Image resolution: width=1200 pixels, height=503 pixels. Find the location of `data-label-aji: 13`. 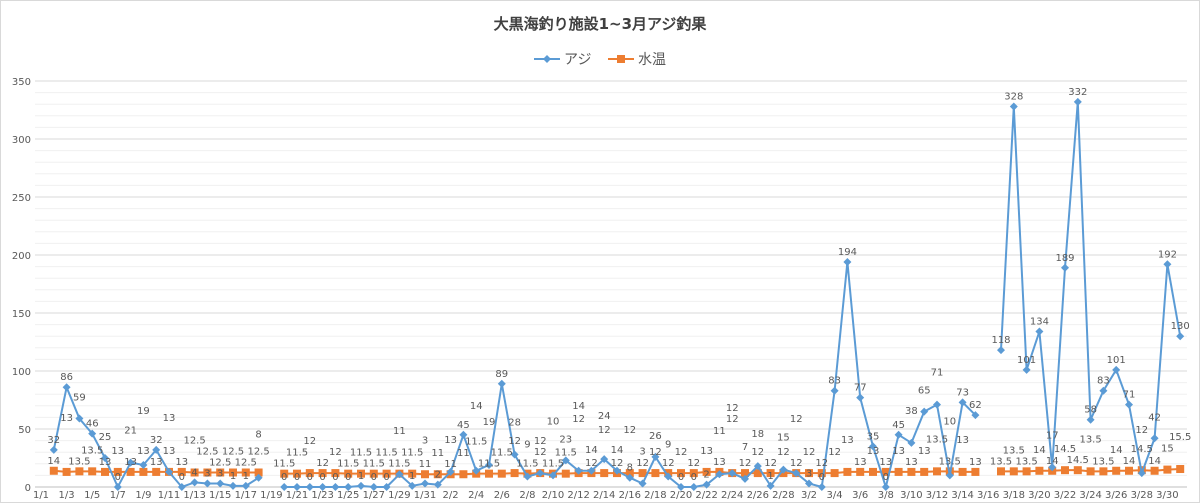

data-label-aji: 13 is located at coordinates (450, 440).